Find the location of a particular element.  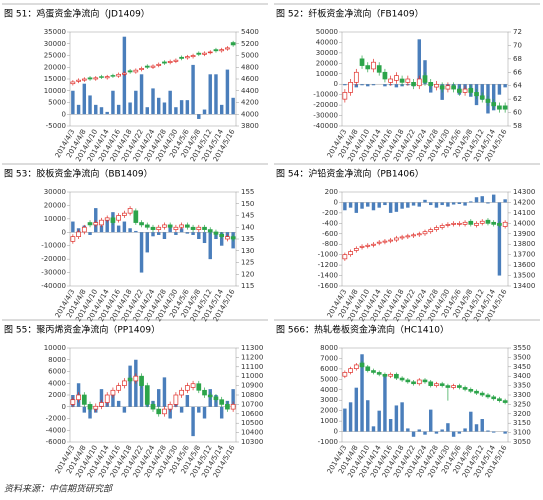

y-tick-label: 3000 is located at coordinates (329, 400).